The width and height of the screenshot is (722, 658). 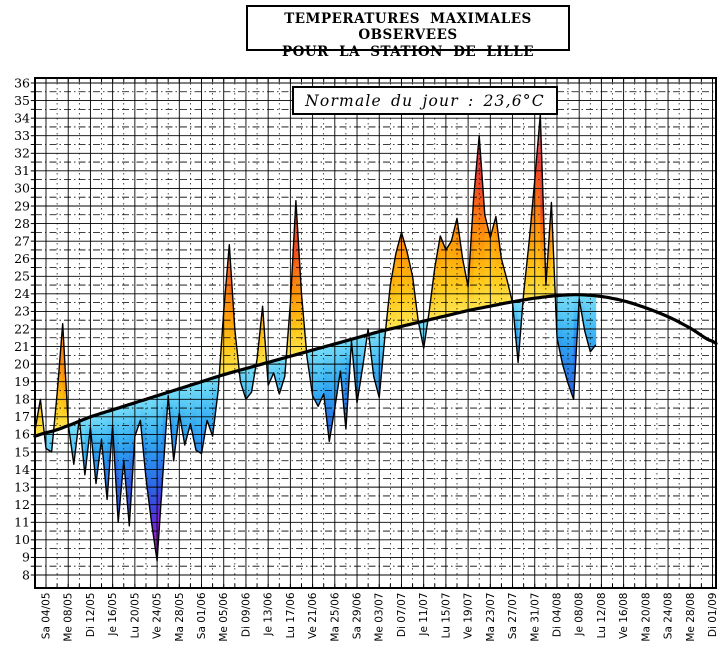 I want to click on y-tick-label: 8, so click(x=26, y=574).